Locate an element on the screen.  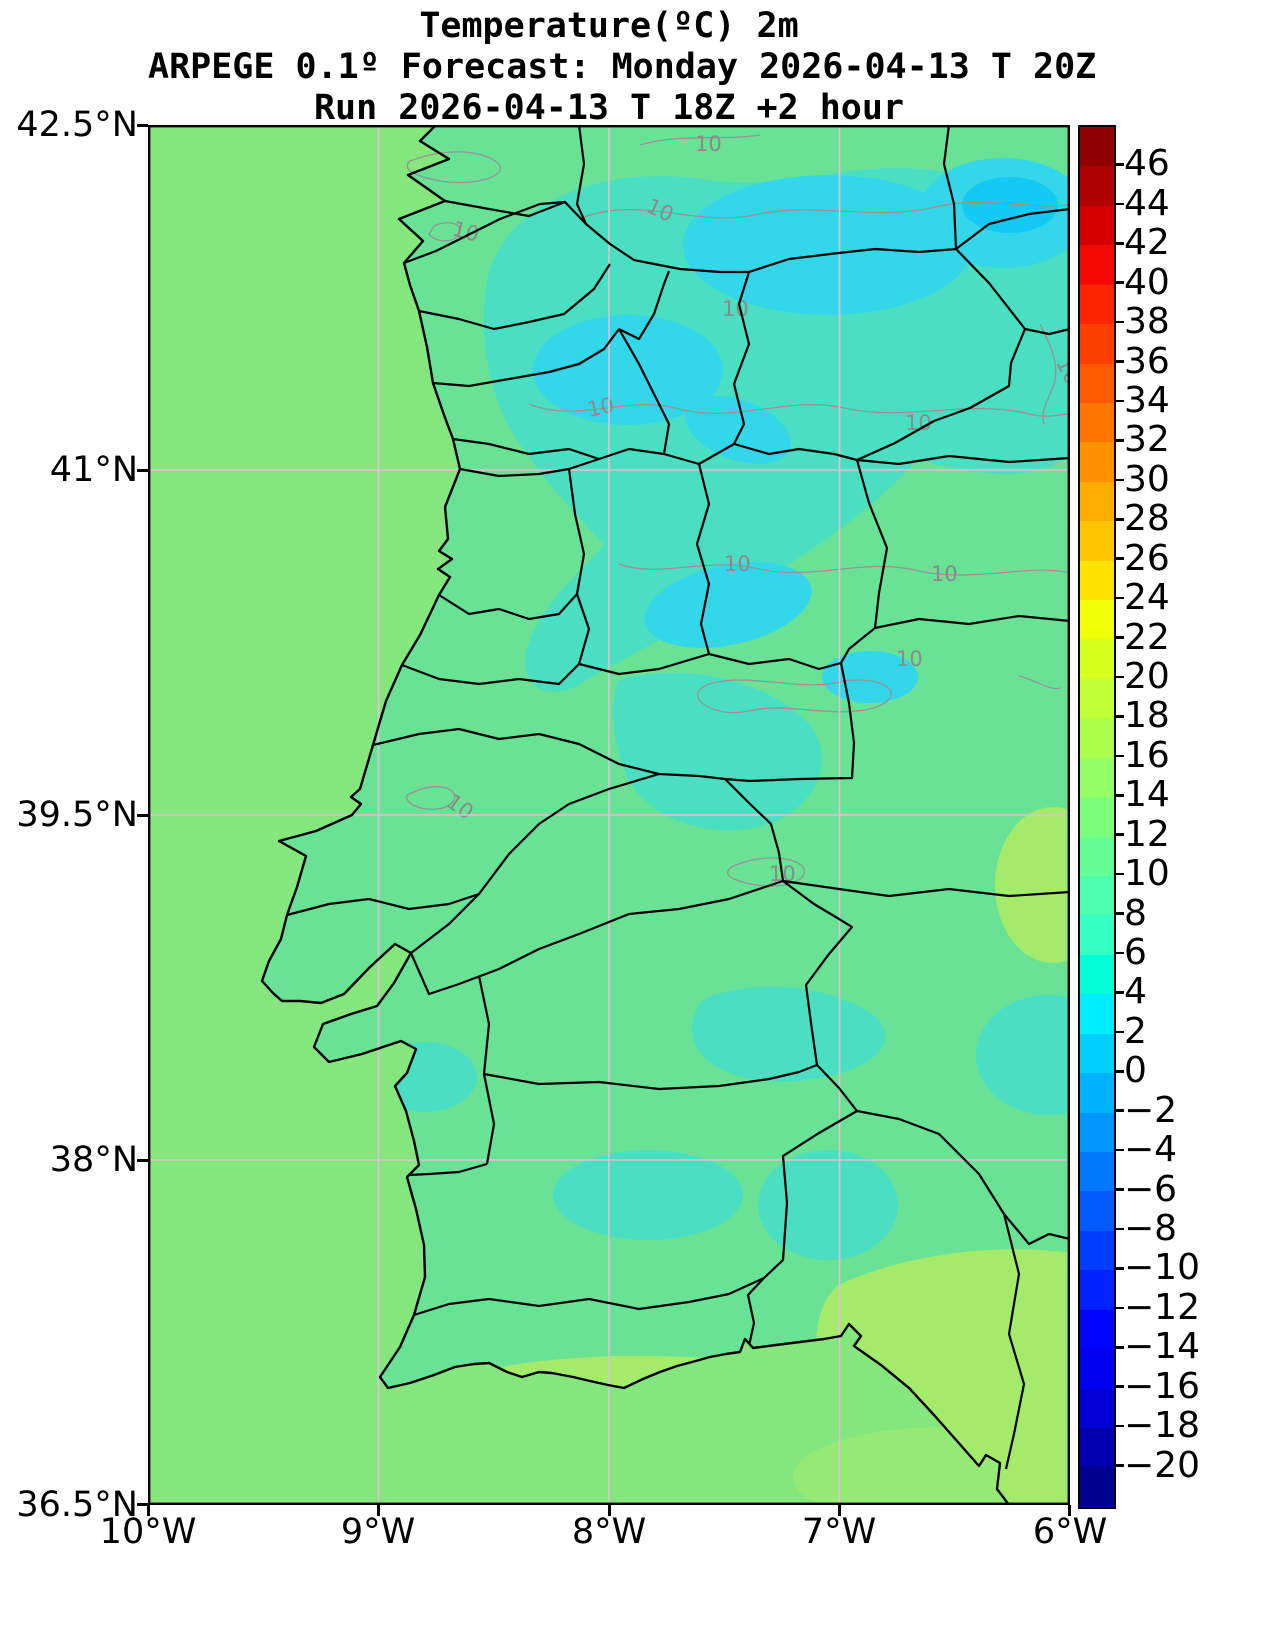
colorbar-tick-label: −14 is located at coordinates (1162, 1347).